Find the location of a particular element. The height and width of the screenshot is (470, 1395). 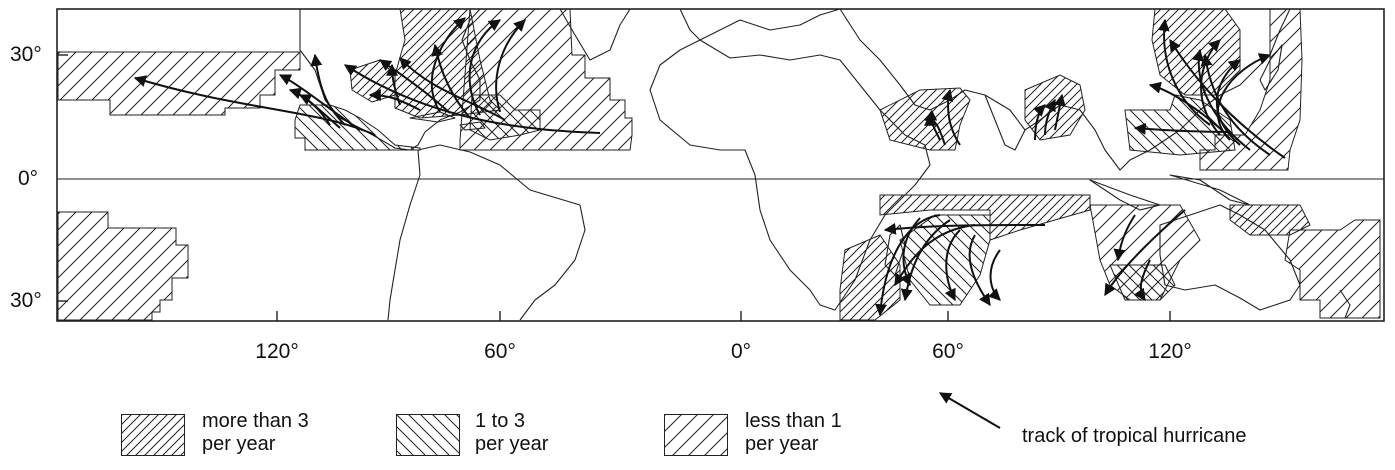

lon-label-60w: 60° is located at coordinates (500, 351).